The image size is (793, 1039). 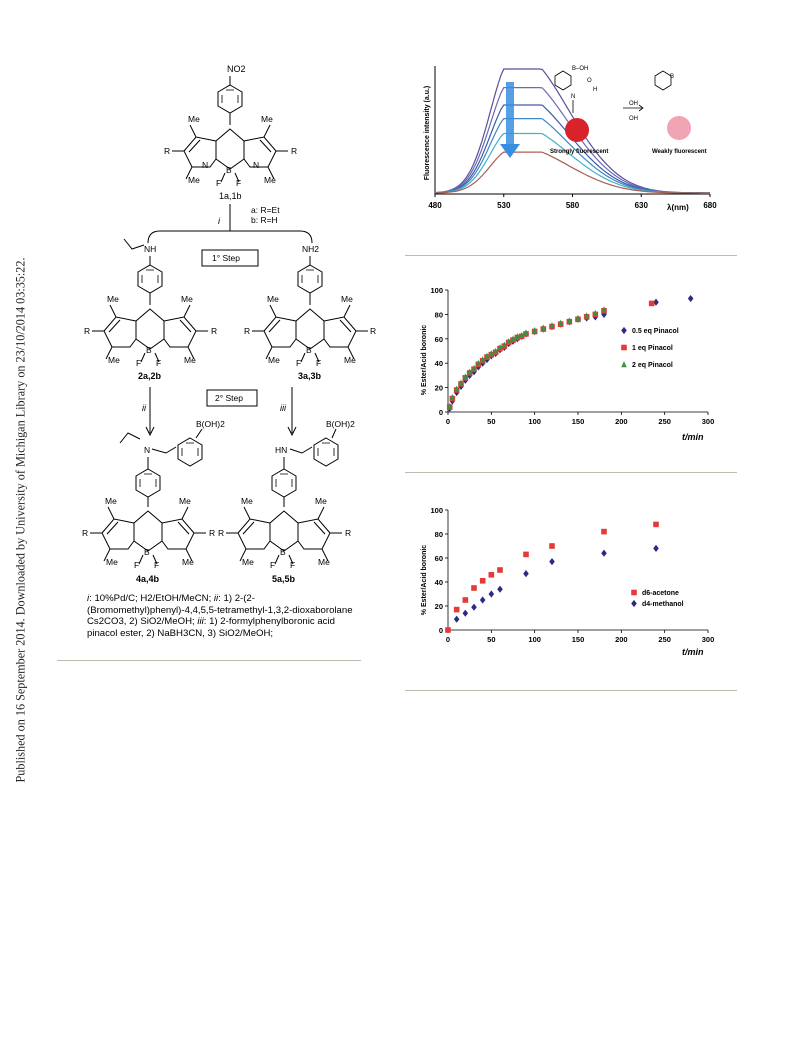 I want to click on y-tick-label: 20, so click(x=439, y=388).